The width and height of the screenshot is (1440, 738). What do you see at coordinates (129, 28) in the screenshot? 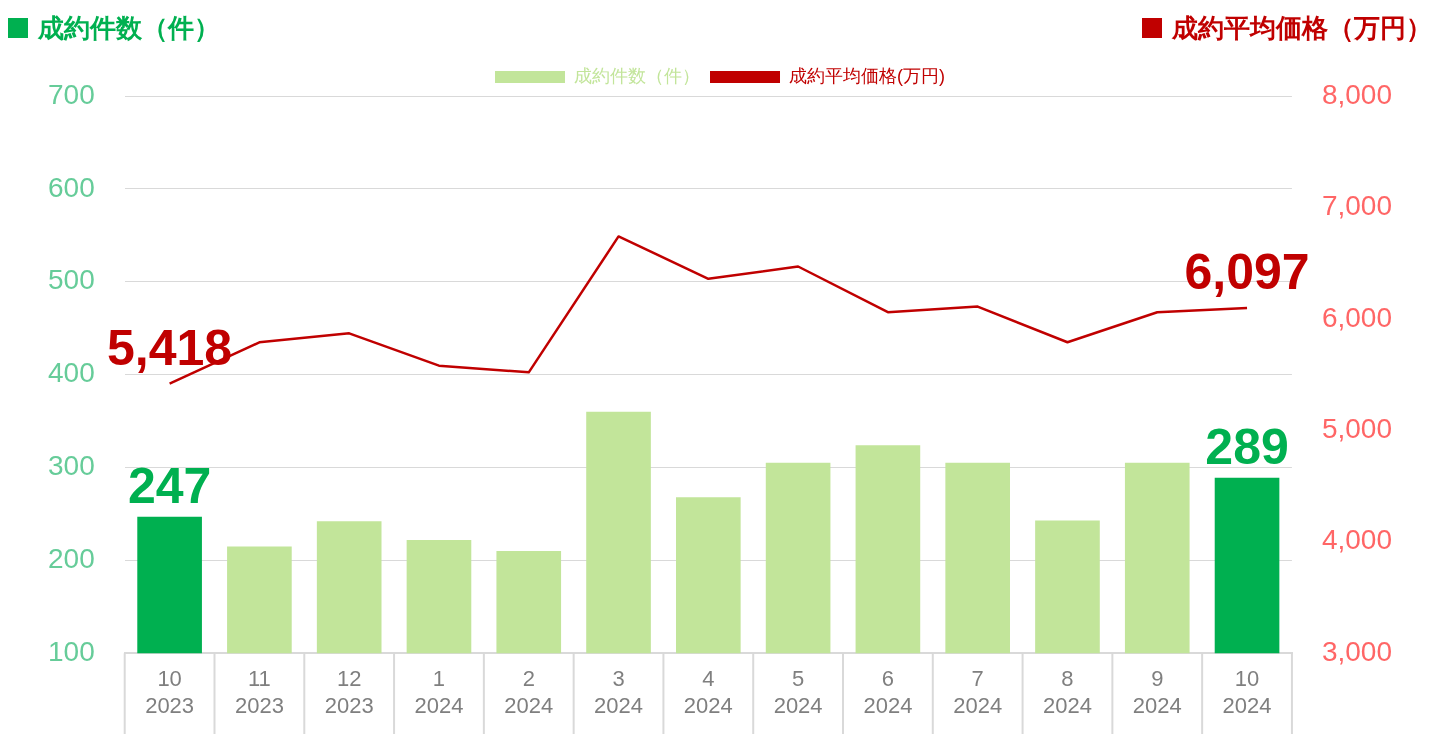
I see `y-axis-title: 成約件数（件）` at bounding box center [129, 28].